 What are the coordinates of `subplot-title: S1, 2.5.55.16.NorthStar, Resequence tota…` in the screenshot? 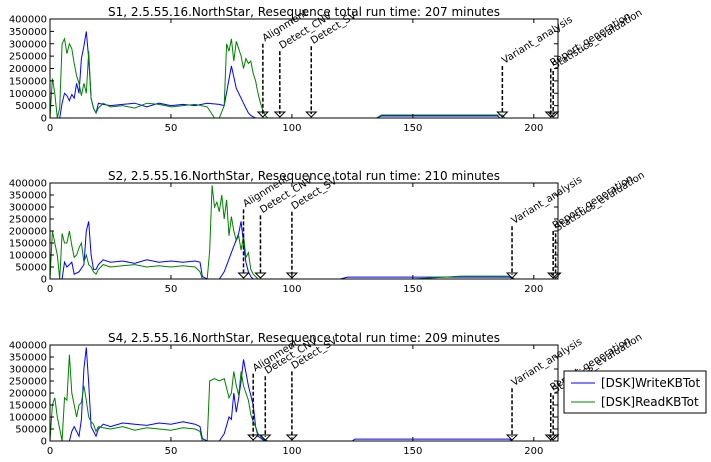 It's located at (304, 12).